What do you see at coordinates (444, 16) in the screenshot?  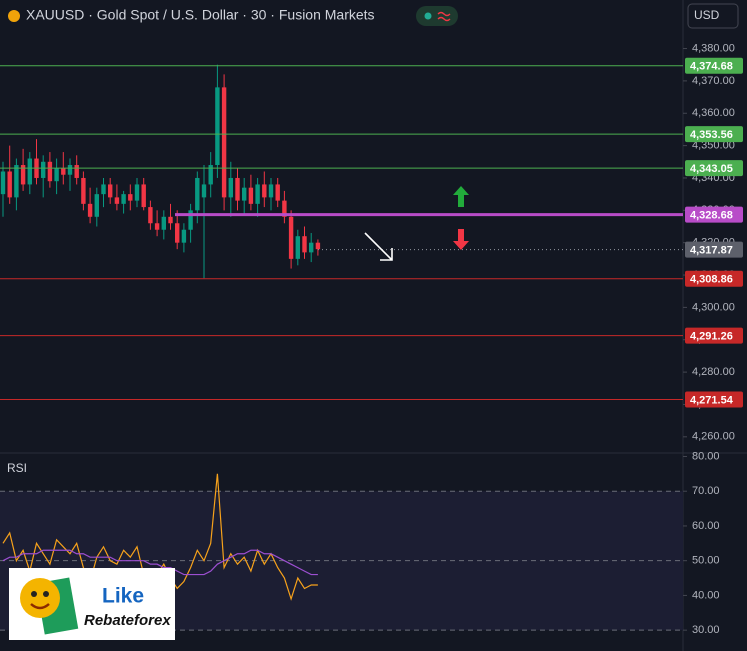 I see `status-icon` at bounding box center [444, 16].